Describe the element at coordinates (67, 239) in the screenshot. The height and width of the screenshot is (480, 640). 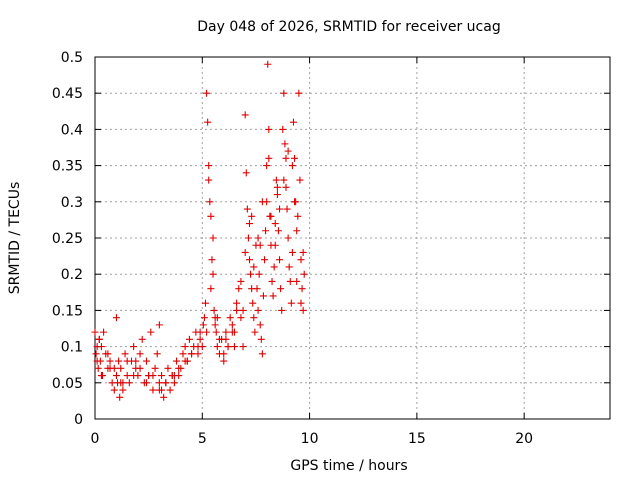
I see `y-tick-label: 0.25` at that location.